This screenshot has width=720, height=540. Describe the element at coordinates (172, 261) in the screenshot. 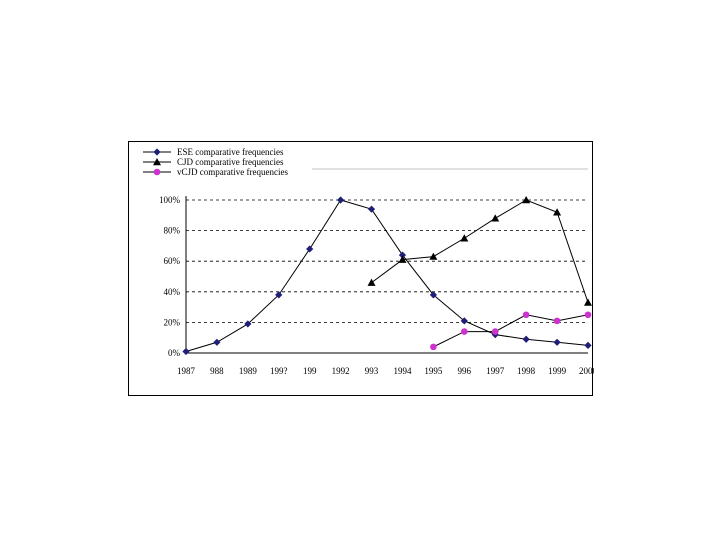

I see `y-tick-label: 60%` at that location.